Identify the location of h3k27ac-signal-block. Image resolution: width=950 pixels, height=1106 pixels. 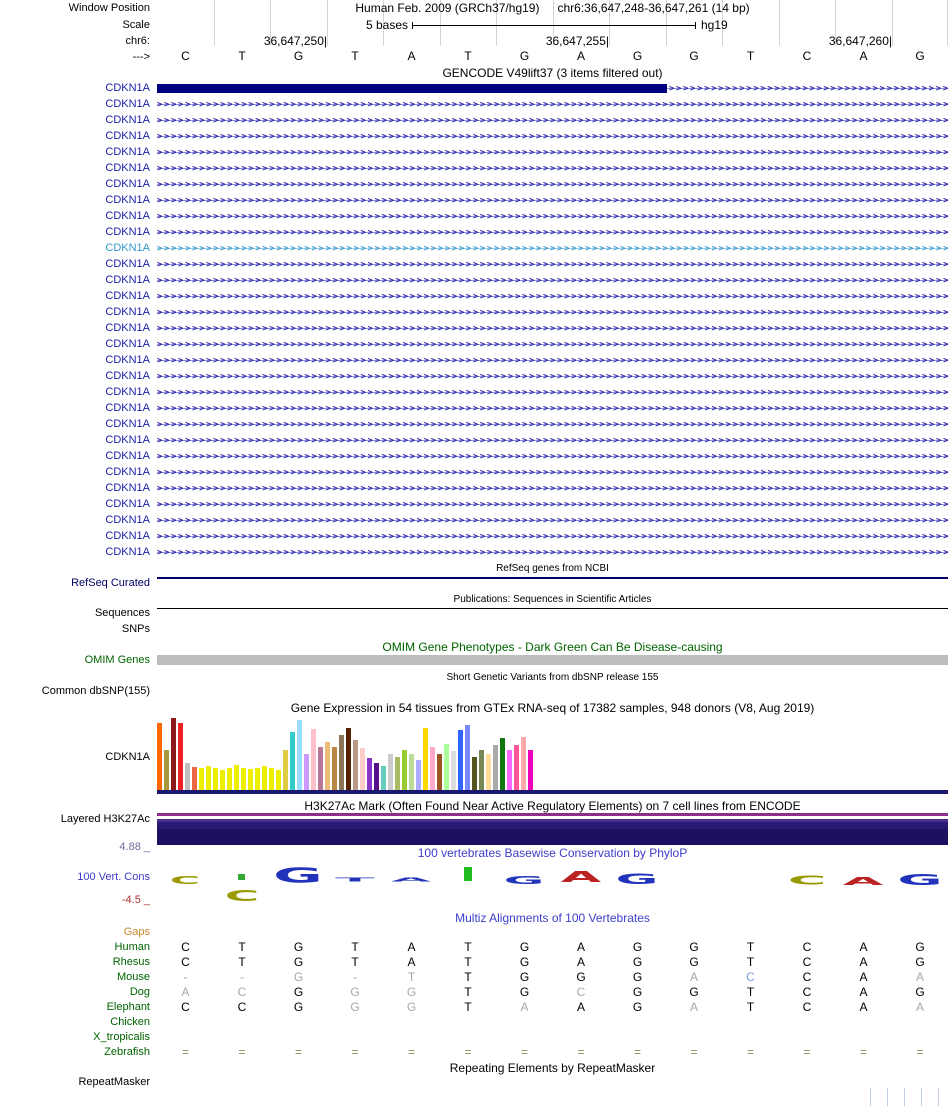
(552, 832).